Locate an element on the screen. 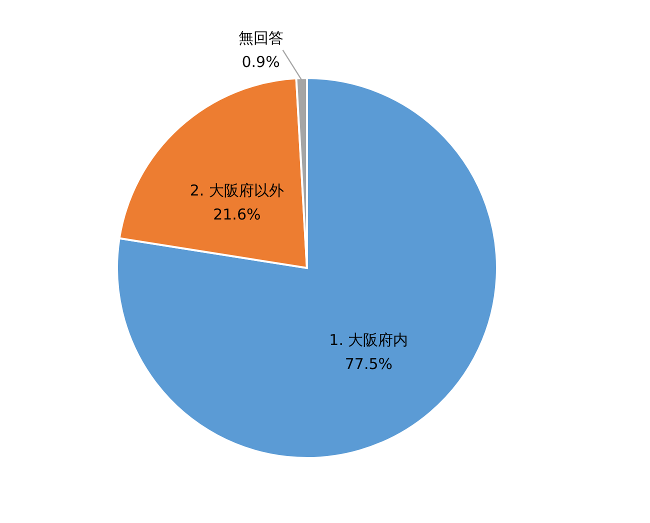  data-label: 0.9% is located at coordinates (261, 62).